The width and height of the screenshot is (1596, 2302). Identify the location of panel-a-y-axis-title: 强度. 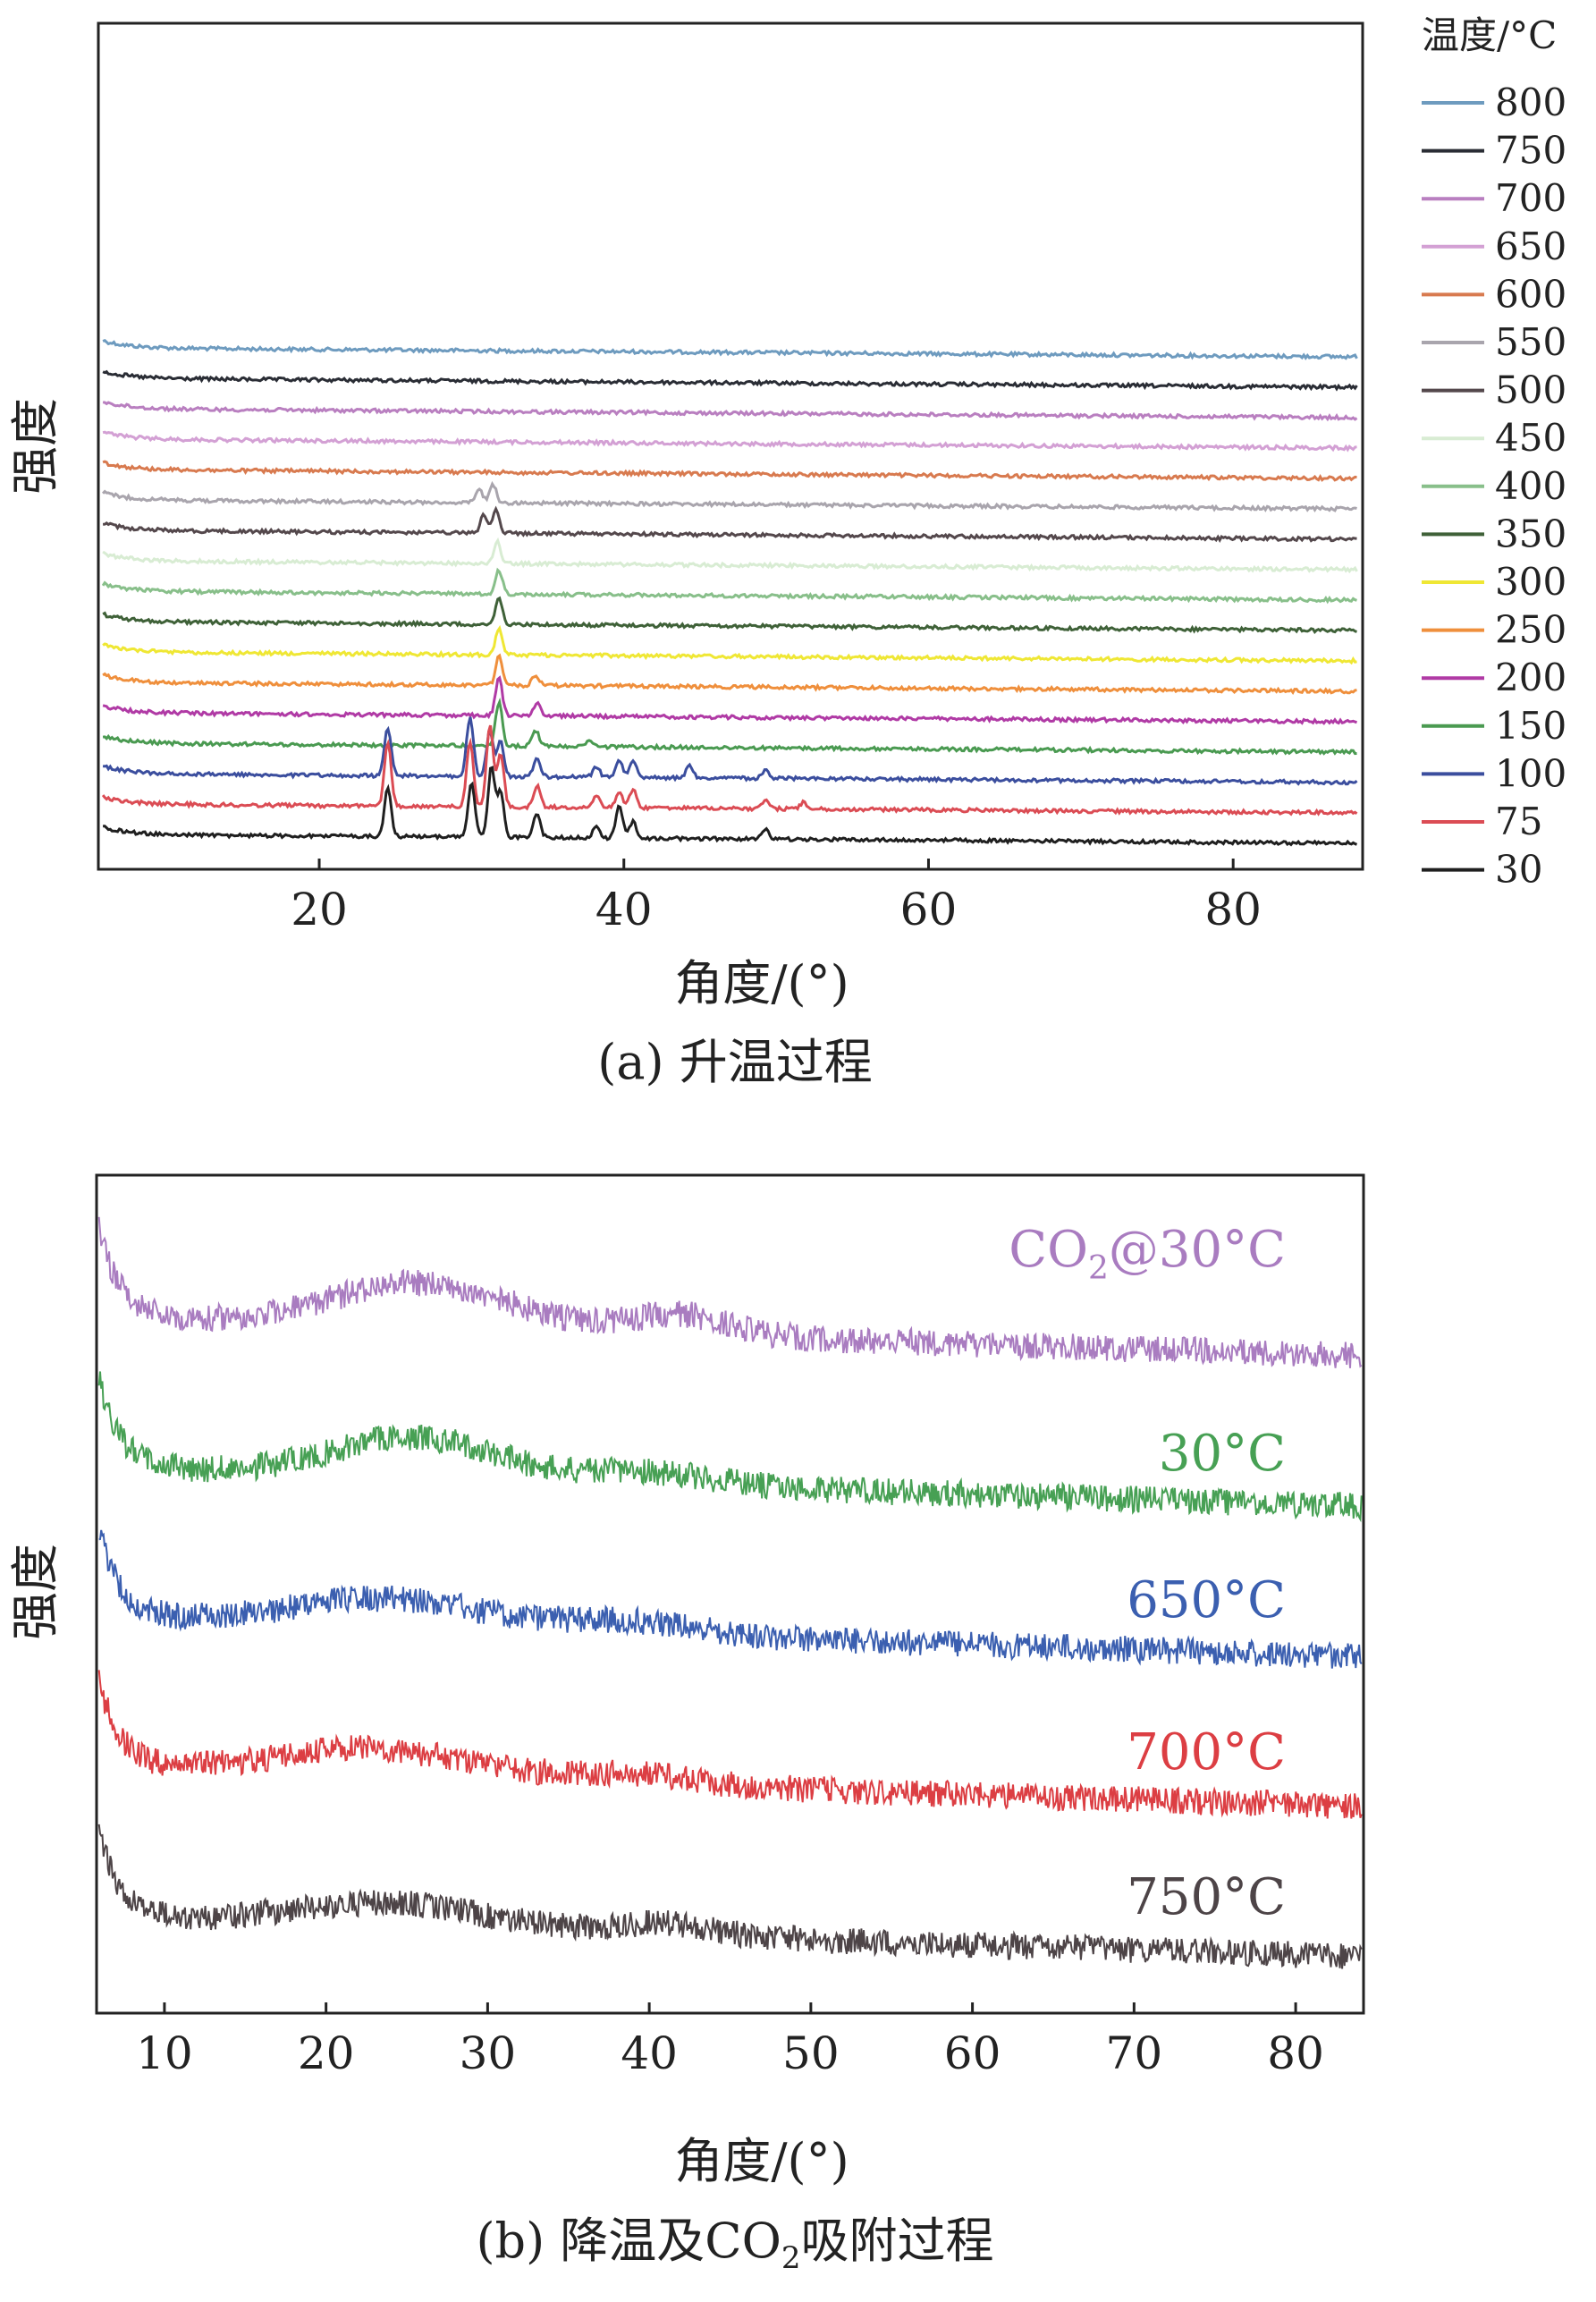
(35, 446).